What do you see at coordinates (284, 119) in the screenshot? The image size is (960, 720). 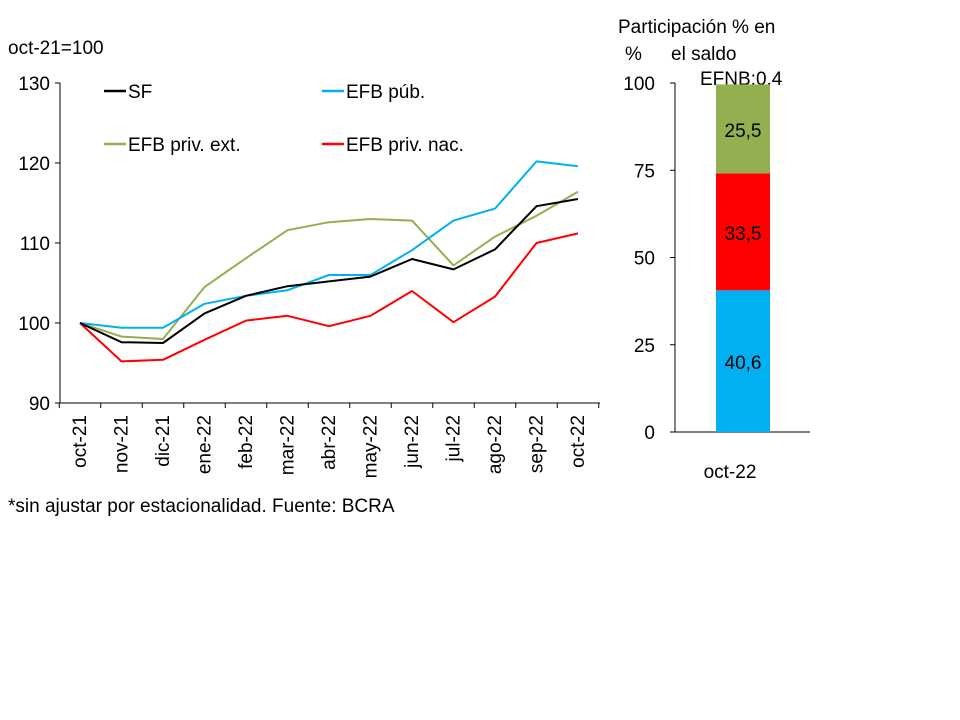 I see `legend: SF EFB púb. EFB priv. ext. EFB priv. nac.` at bounding box center [284, 119].